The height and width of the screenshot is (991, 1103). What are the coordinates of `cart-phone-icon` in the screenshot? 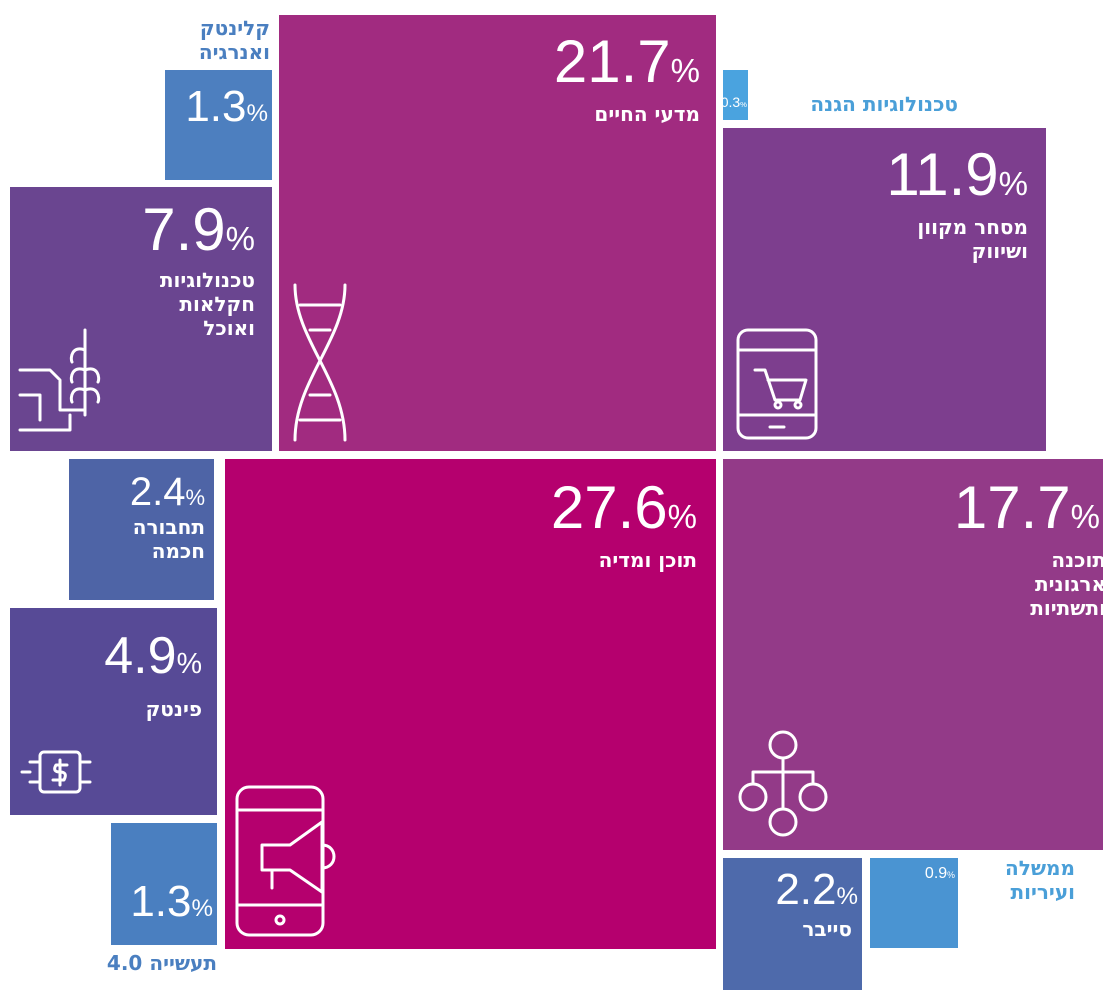 It's located at (777, 384).